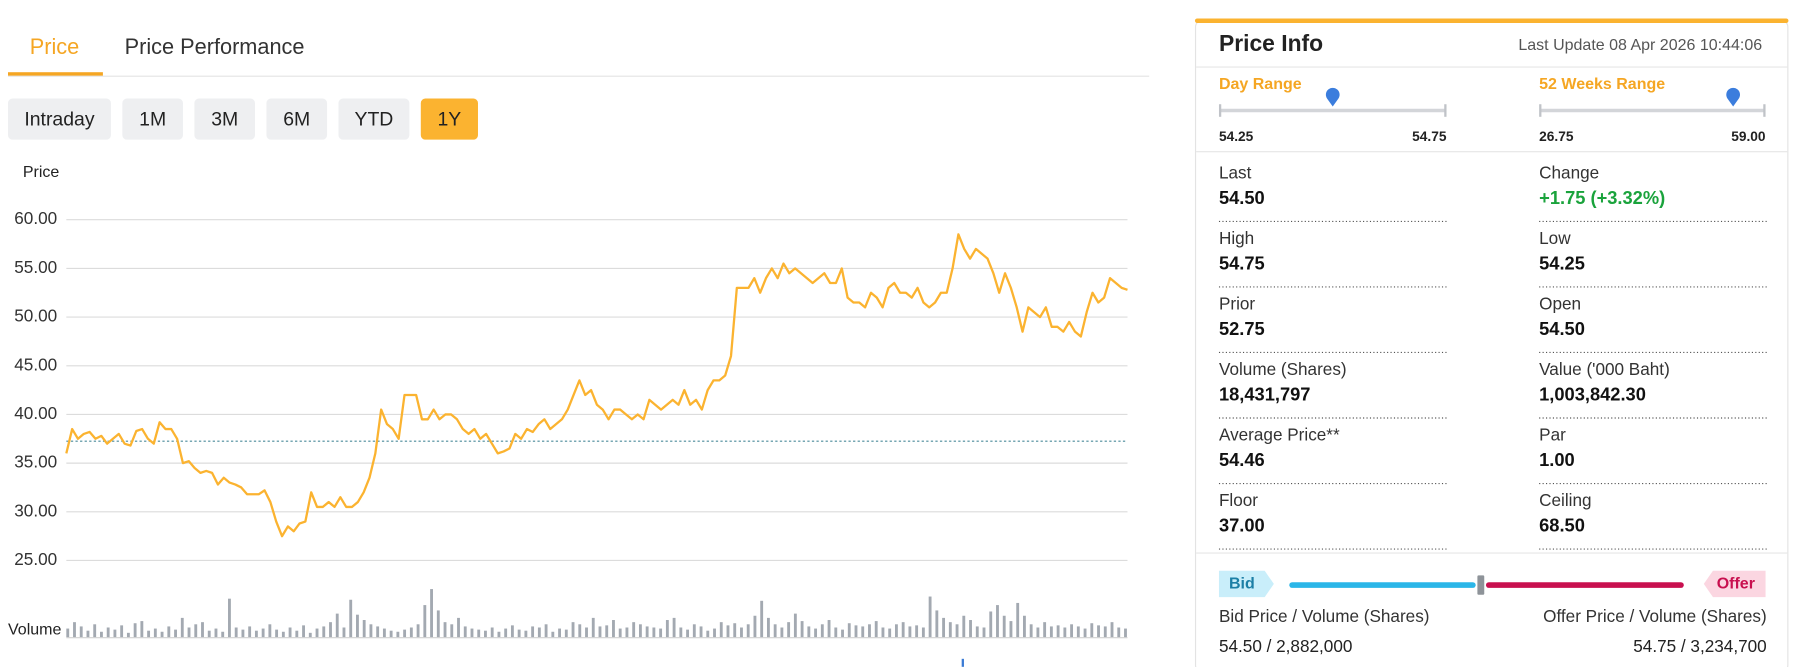 The height and width of the screenshot is (672, 1793). Describe the element at coordinates (34, 629) in the screenshot. I see `volume-label: Volume` at that location.